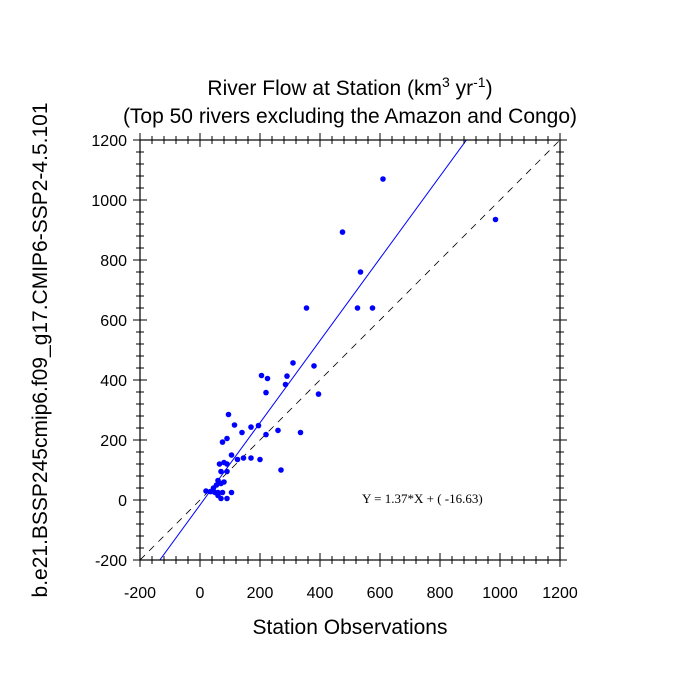  Describe the element at coordinates (140, 593) in the screenshot. I see `x-tick-label: -200` at that location.